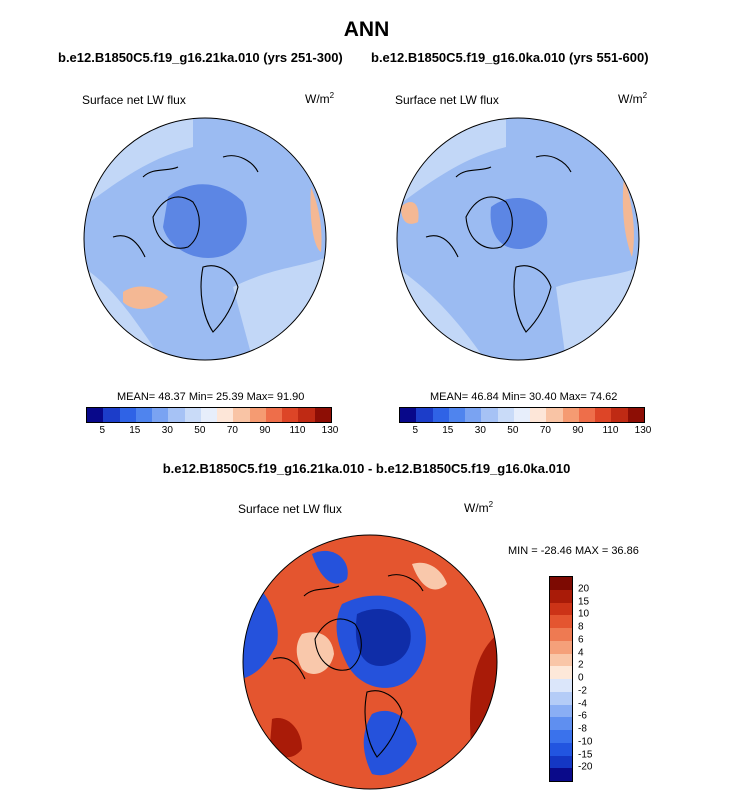  I want to click on diff-colorbar, so click(561, 679).